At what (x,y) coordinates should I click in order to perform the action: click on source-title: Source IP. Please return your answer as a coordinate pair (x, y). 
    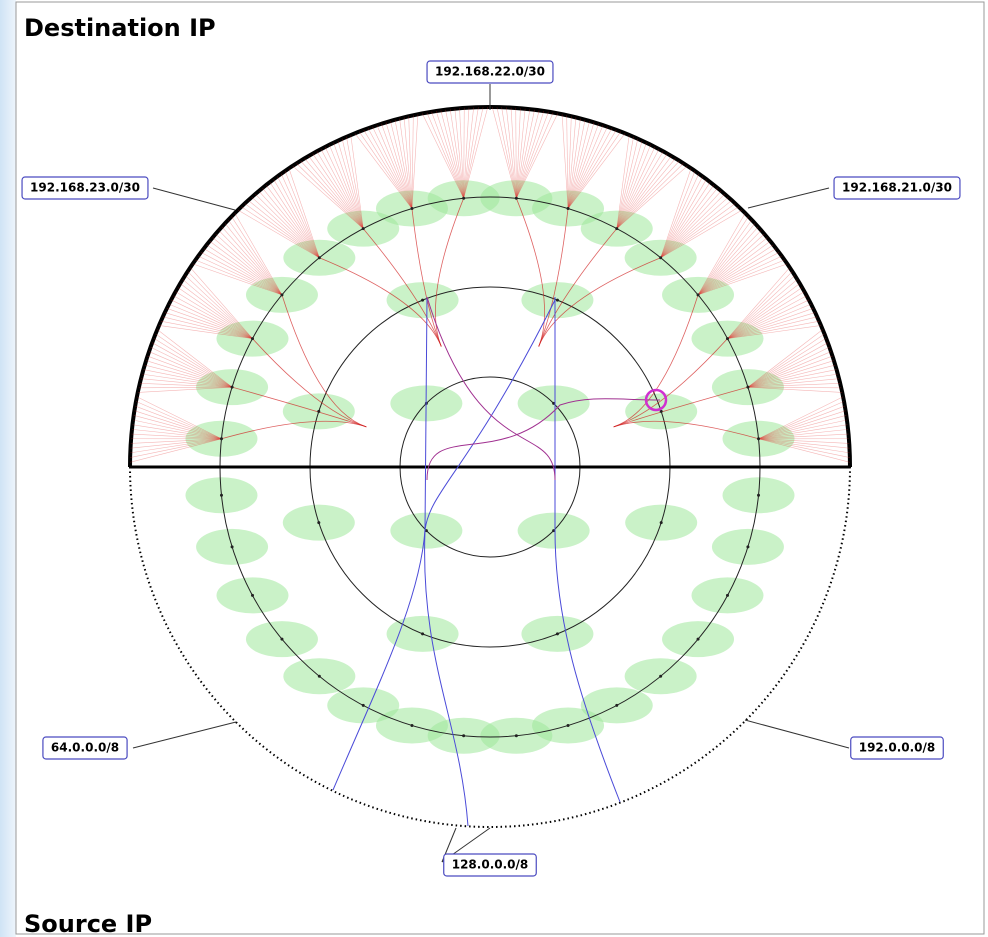
    Looking at the image, I should click on (88, 923).